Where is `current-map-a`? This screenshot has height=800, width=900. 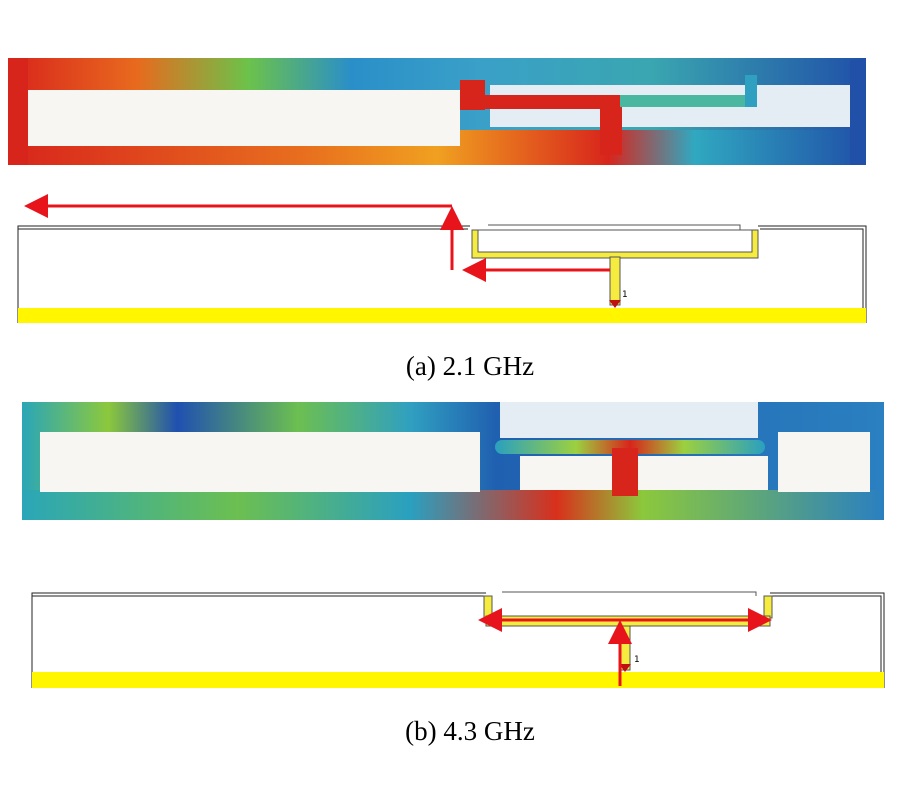
current-map-a is located at coordinates (437, 111).